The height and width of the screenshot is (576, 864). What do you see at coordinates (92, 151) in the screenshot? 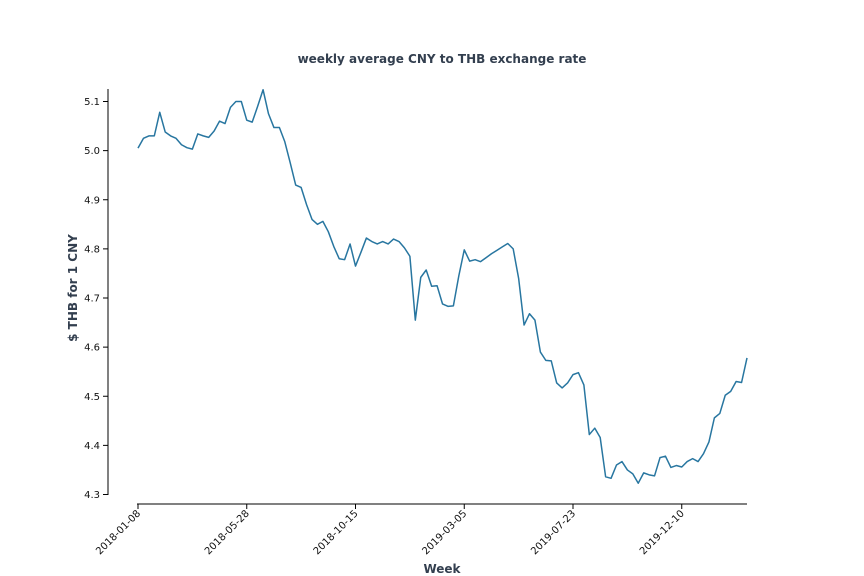
I see `y-tick-label: 5.0` at bounding box center [92, 151].